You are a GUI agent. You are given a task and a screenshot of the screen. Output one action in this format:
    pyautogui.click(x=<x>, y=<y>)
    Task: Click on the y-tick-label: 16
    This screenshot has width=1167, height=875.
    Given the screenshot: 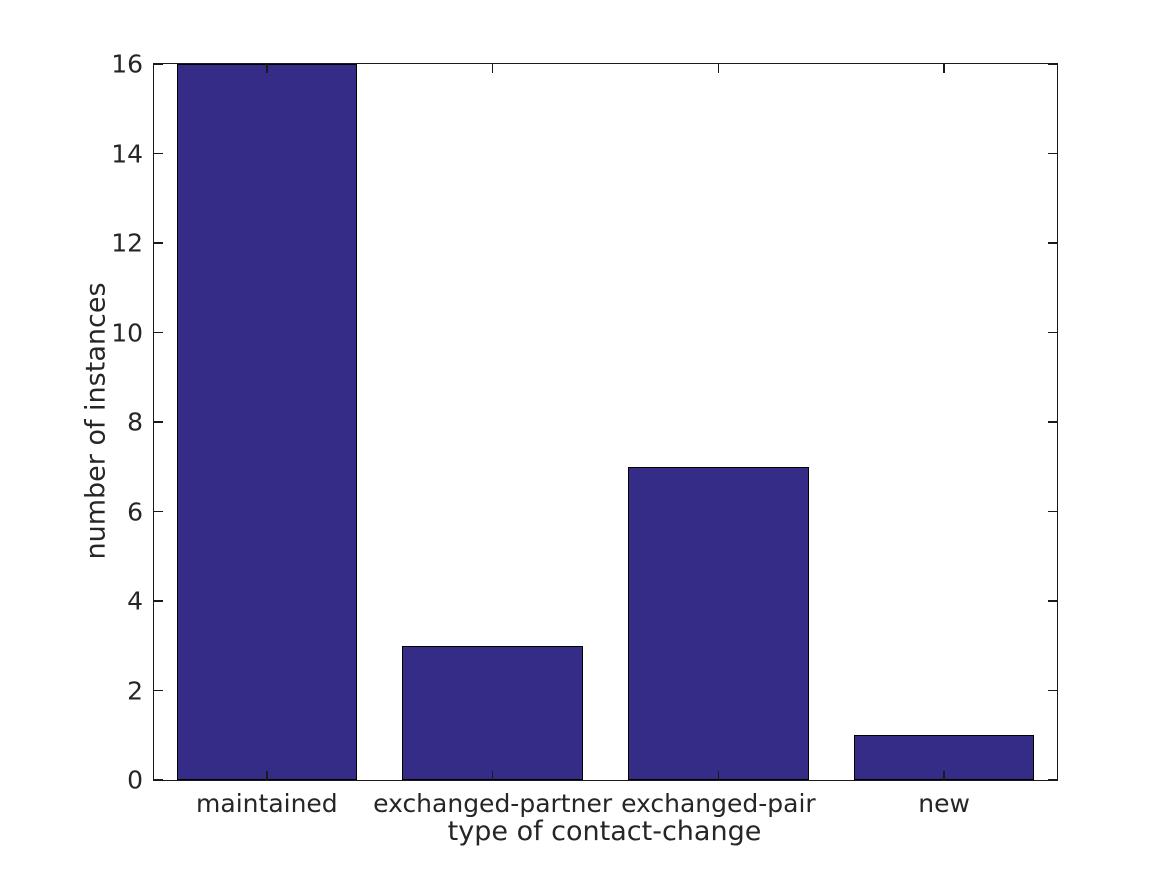 What is the action you would take?
    pyautogui.click(x=127, y=64)
    